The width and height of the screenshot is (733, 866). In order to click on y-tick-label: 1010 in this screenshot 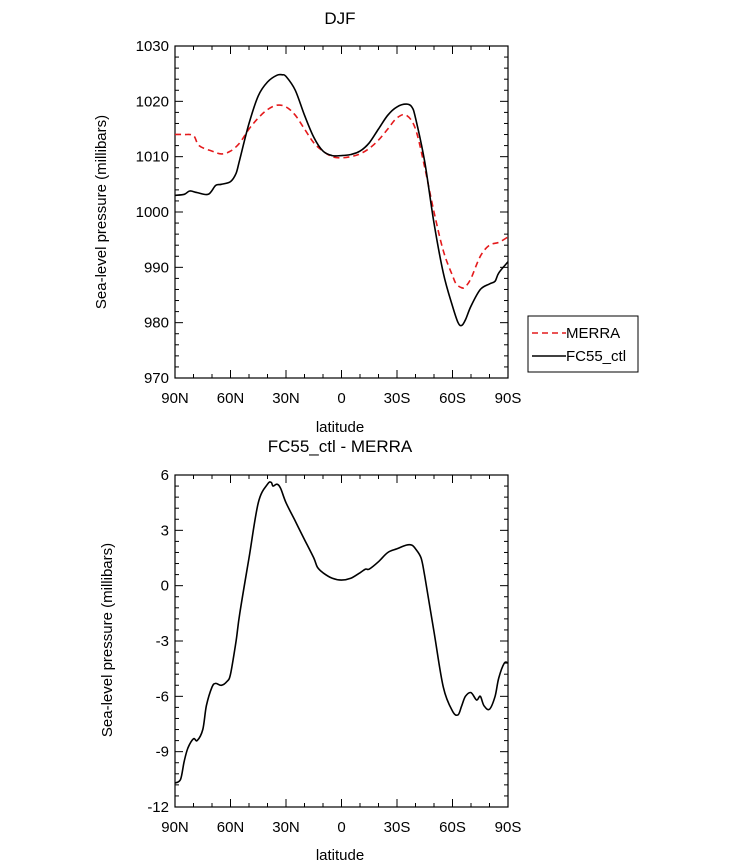, I will do `click(152, 157)`.